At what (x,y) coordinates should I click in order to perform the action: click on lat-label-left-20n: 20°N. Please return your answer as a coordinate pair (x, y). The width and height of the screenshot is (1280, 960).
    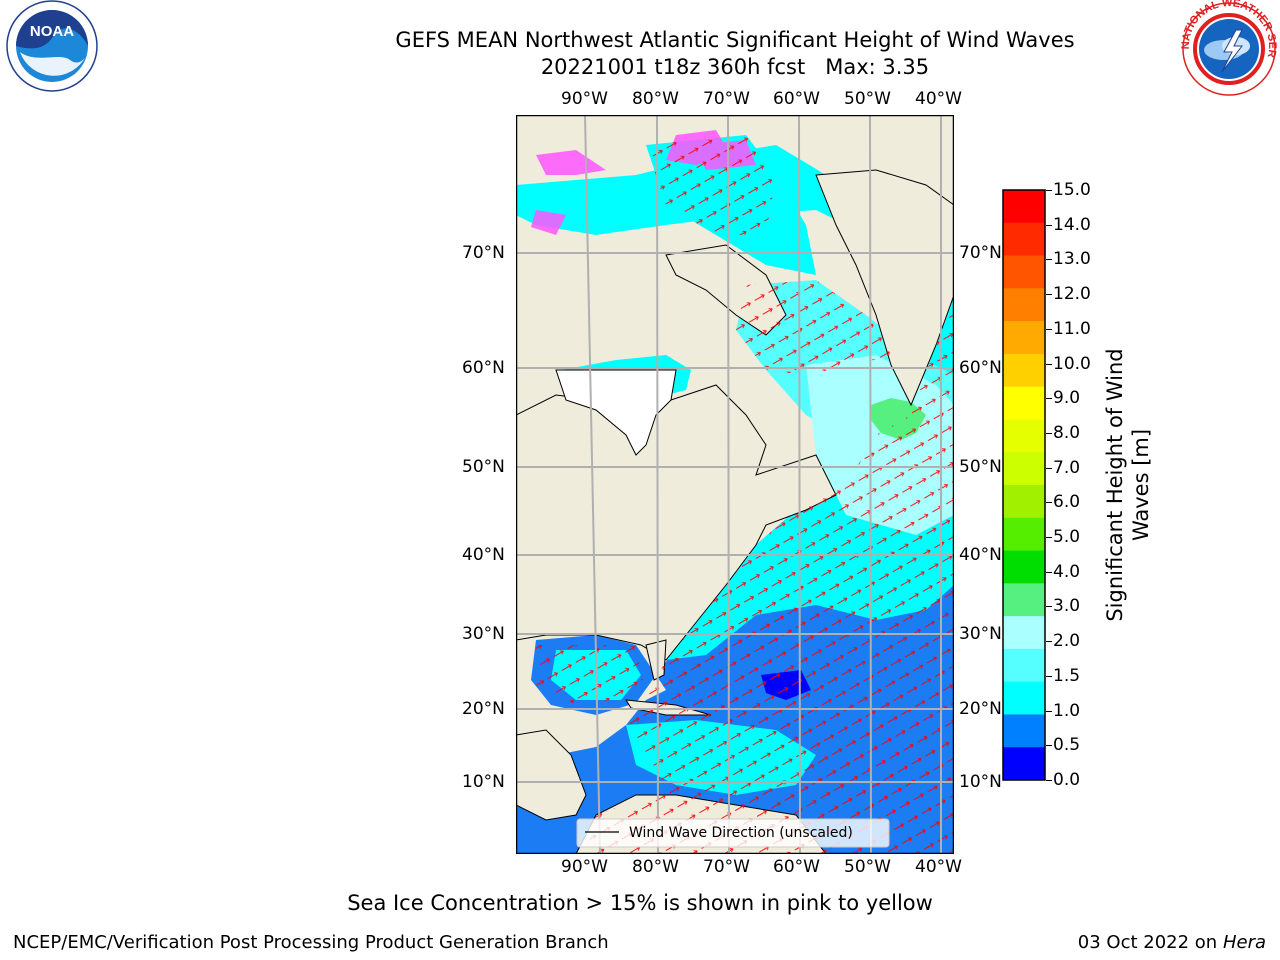
    Looking at the image, I should click on (483, 709).